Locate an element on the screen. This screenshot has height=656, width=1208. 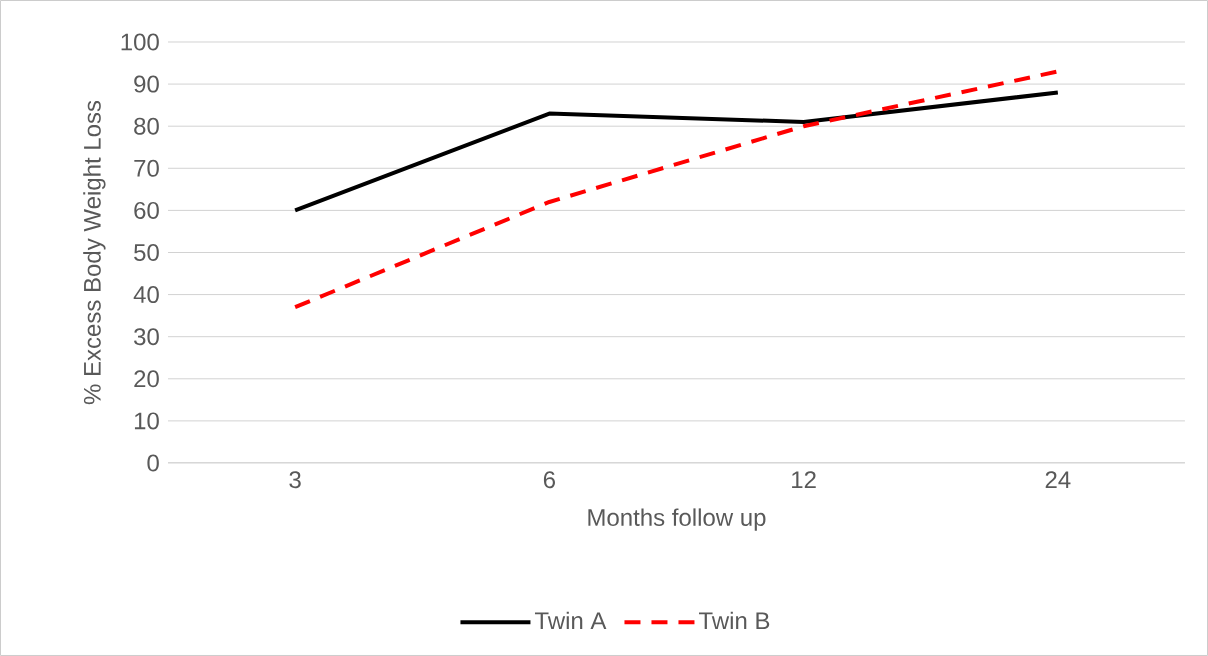
y-tick-label: 80 is located at coordinates (146, 126).